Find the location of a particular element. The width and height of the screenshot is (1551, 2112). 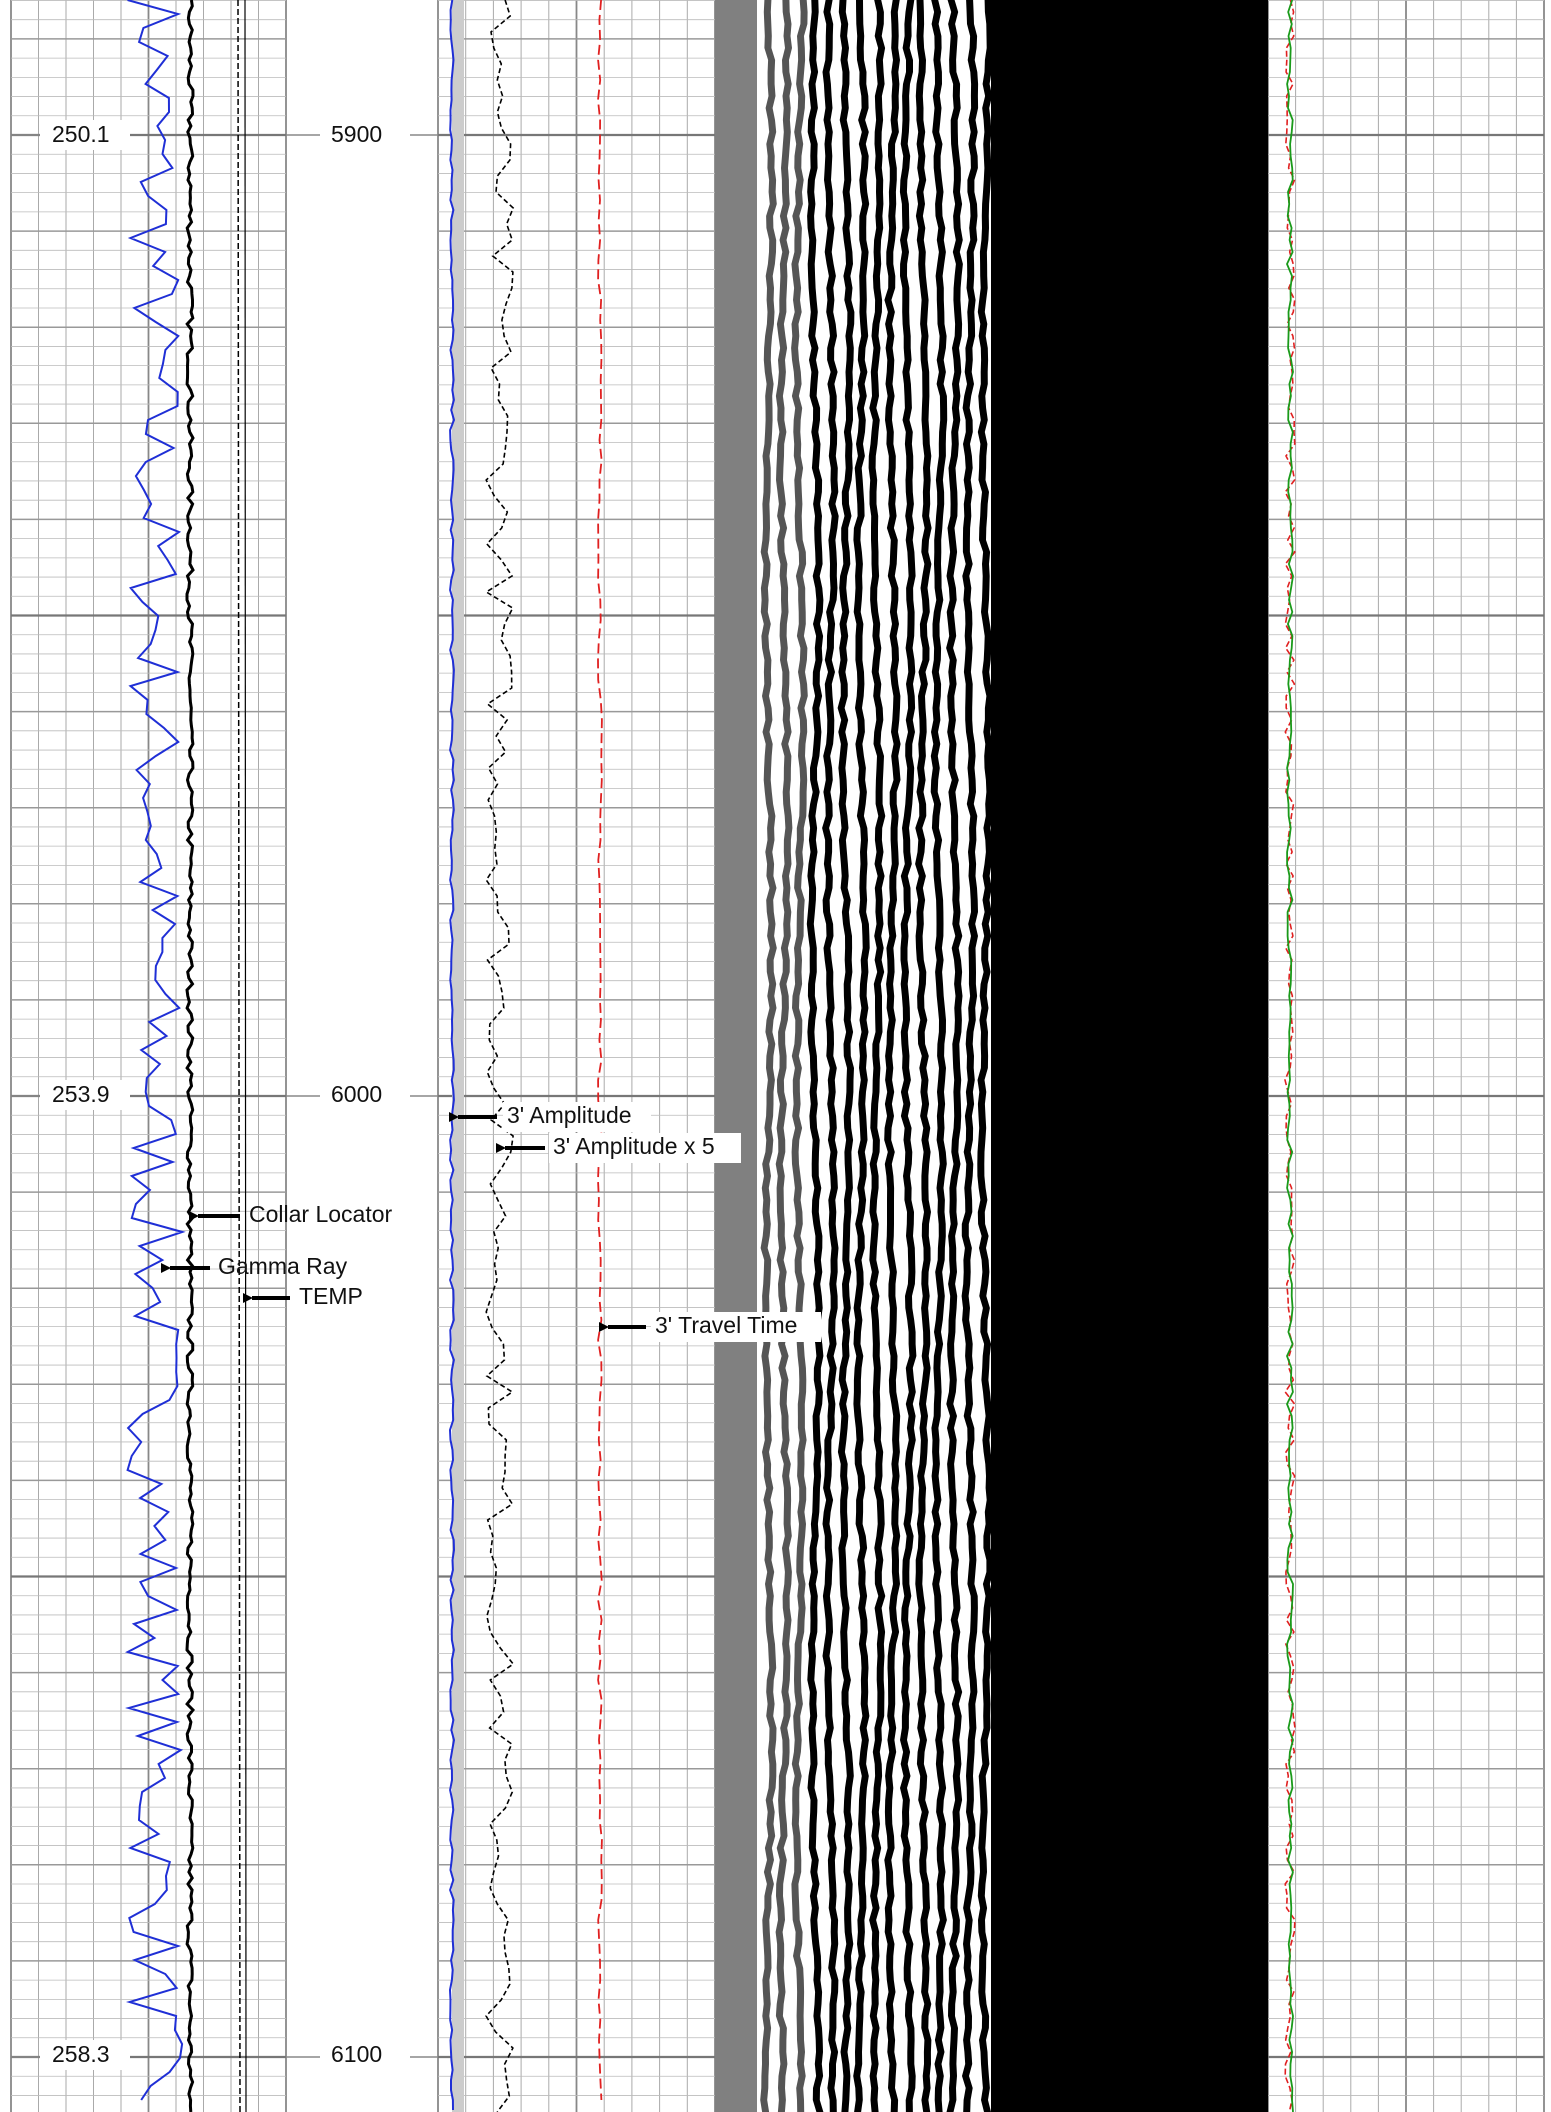

annotation: Collar Locator is located at coordinates (321, 1214).